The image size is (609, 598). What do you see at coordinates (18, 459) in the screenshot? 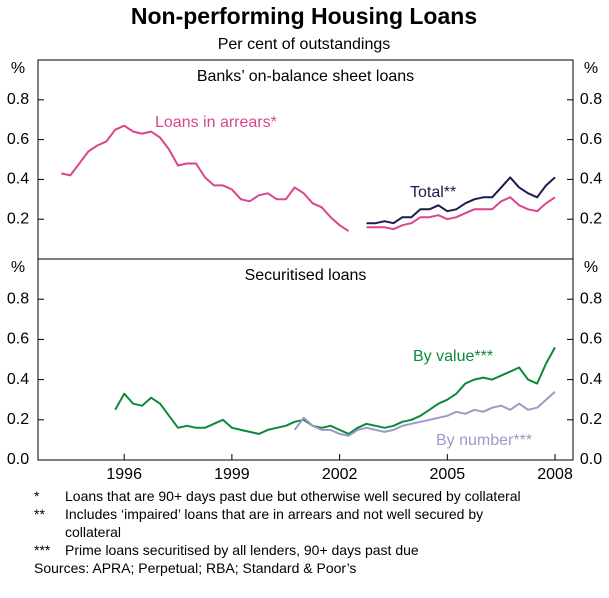
I see `y-tick-label: 0.0` at bounding box center [18, 459].